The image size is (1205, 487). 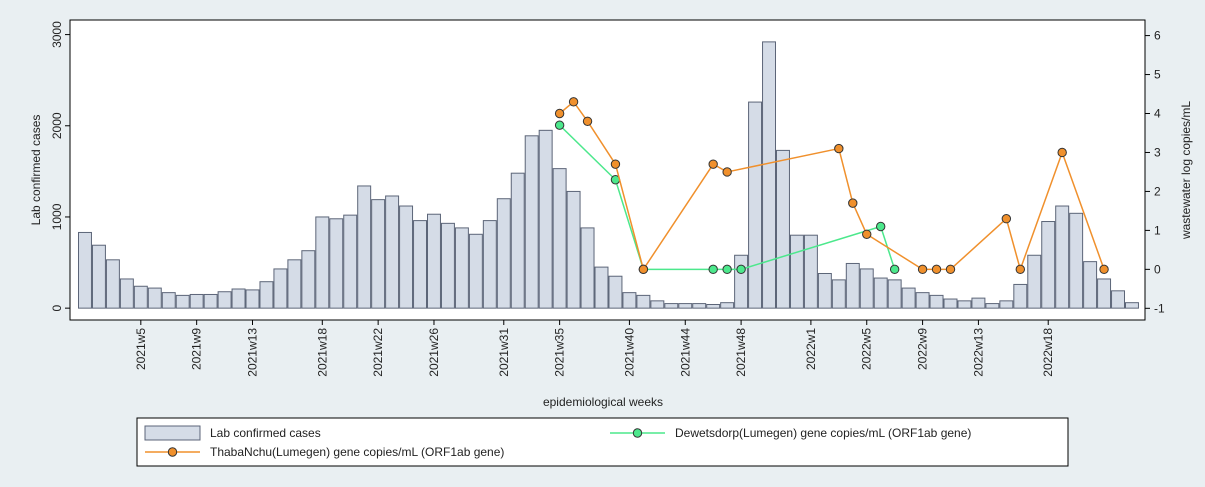 I want to click on x-tick-label: 2021w31, so click(x=504, y=352).